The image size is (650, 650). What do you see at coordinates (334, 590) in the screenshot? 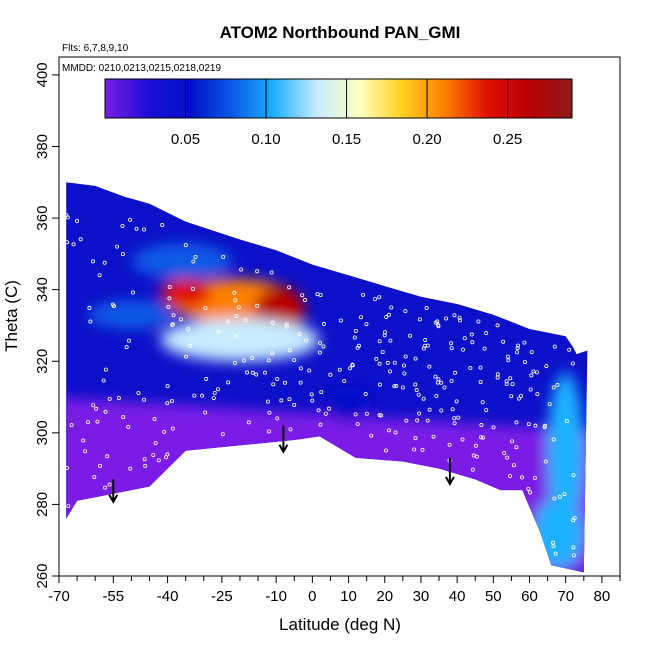
I see `x-axis: -70 -55 -40 -25 -10 0 10 20 30 40 50 60 70 80` at bounding box center [334, 590].